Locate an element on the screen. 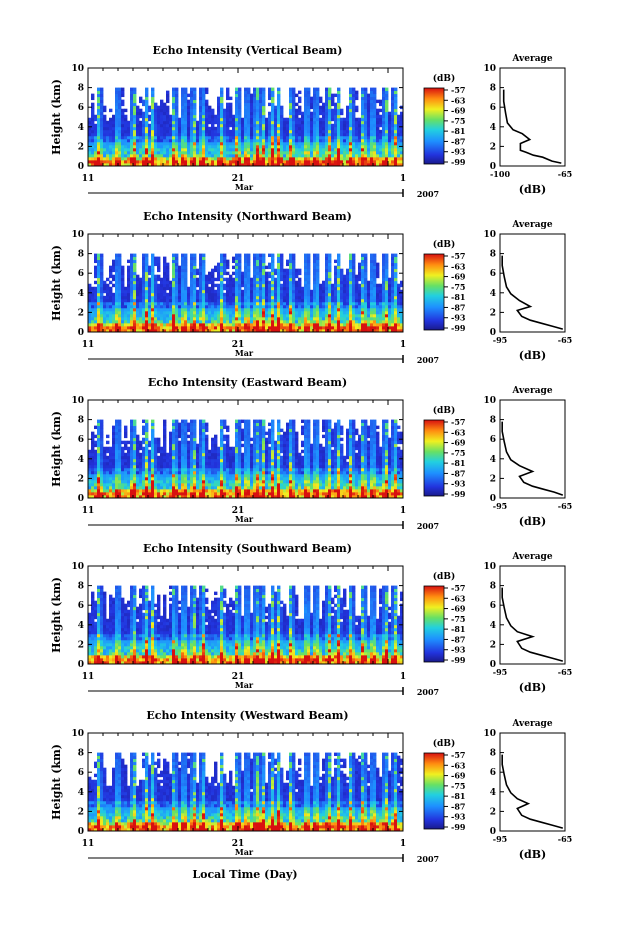 This screenshot has width=618, height=931. heatmap-image is located at coordinates (246, 127).